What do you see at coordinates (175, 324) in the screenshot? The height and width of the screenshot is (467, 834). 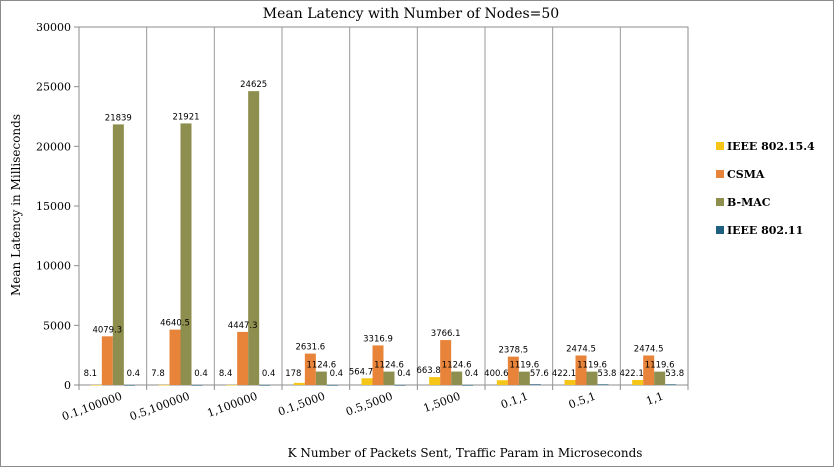 I see `data-label: 4640.5` at bounding box center [175, 324].